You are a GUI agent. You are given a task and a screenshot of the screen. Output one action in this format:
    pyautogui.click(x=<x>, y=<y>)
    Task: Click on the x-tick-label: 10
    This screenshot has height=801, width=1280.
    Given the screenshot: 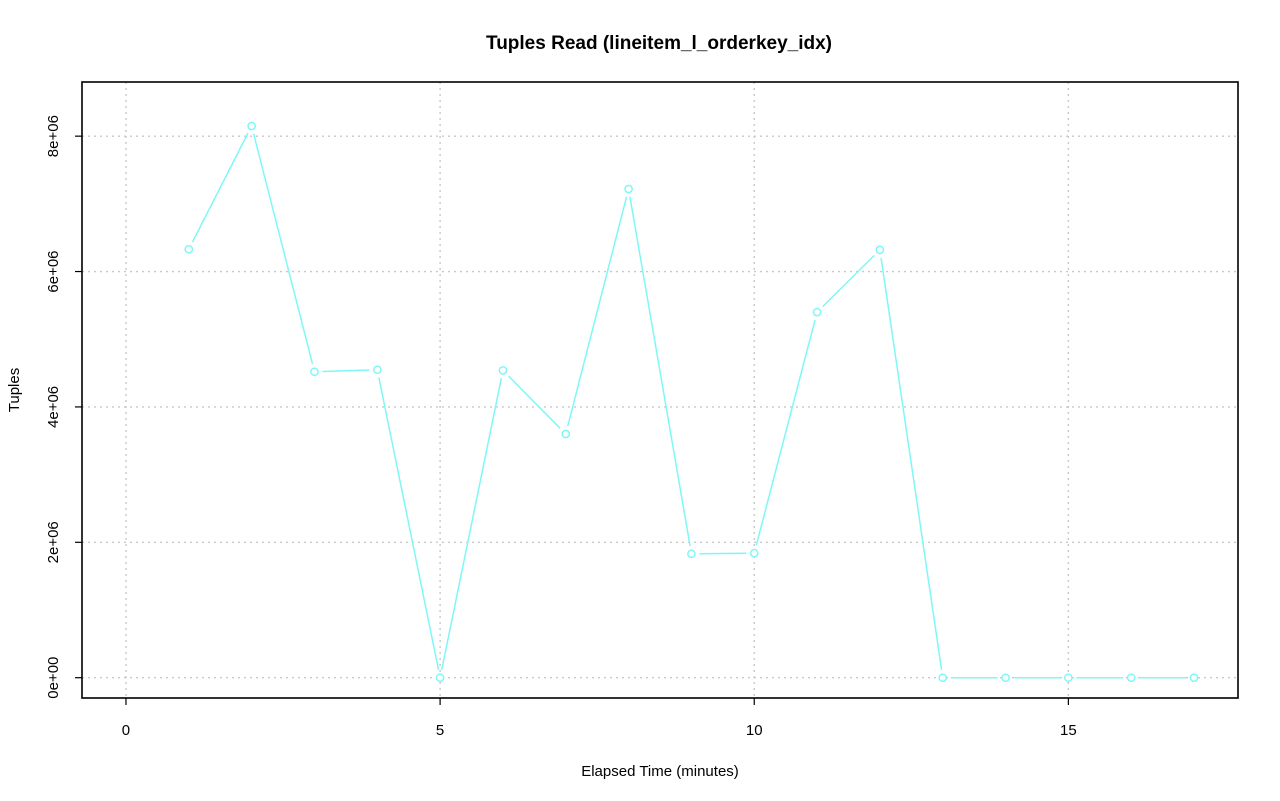 What is the action you would take?
    pyautogui.click(x=754, y=730)
    